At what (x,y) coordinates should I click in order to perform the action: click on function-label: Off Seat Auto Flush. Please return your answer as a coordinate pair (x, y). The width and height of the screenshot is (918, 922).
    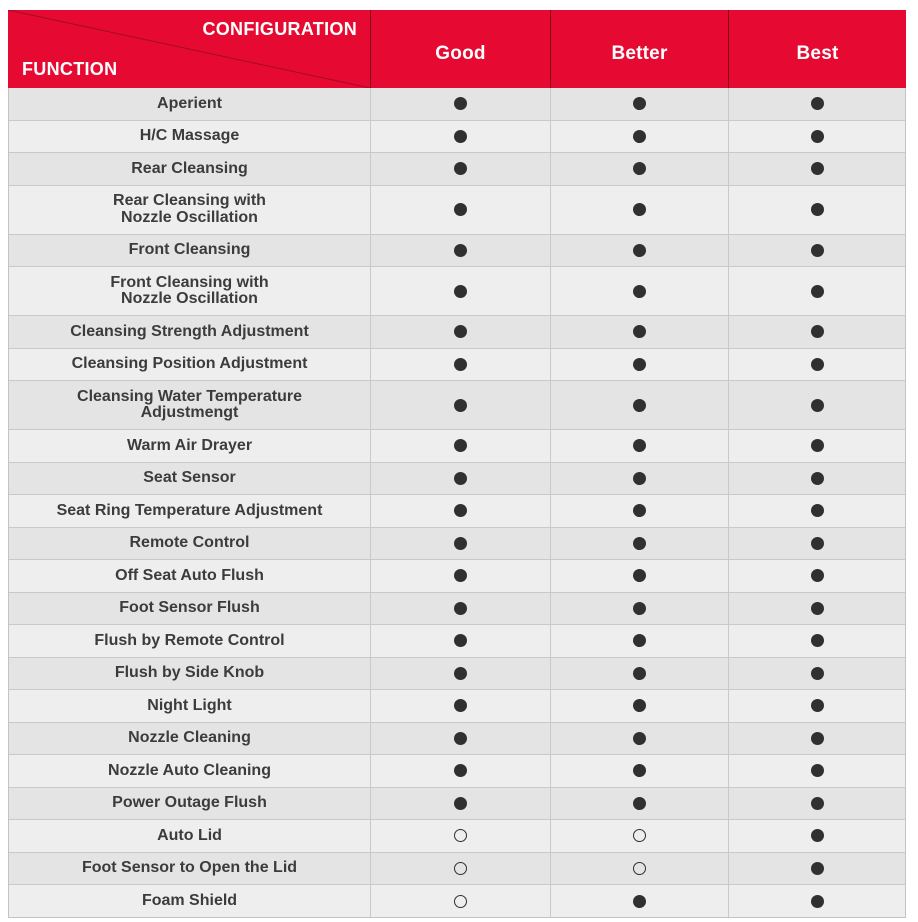
    Looking at the image, I should click on (189, 575).